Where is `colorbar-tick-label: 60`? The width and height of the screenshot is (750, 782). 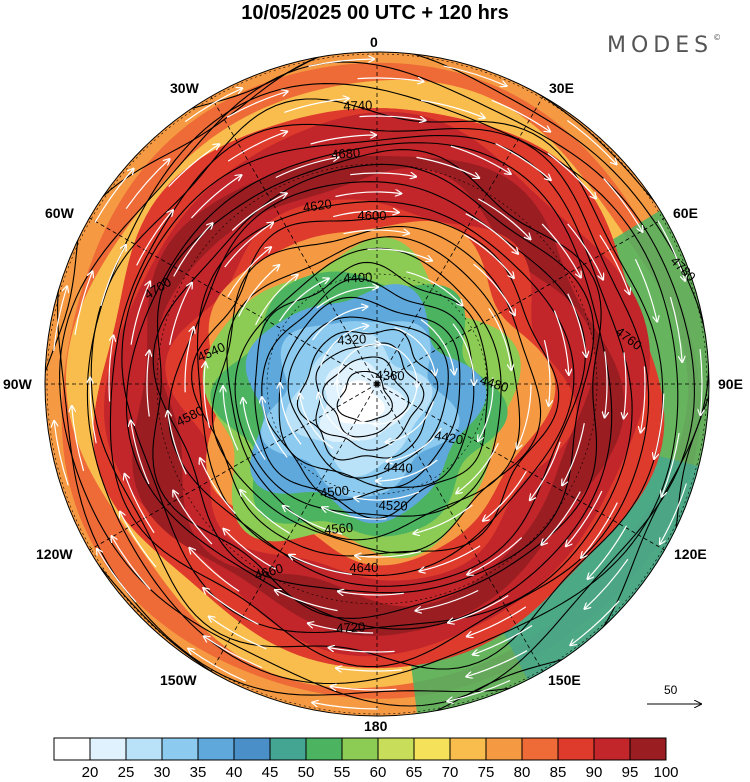 colorbar-tick-label: 60 is located at coordinates (378, 772).